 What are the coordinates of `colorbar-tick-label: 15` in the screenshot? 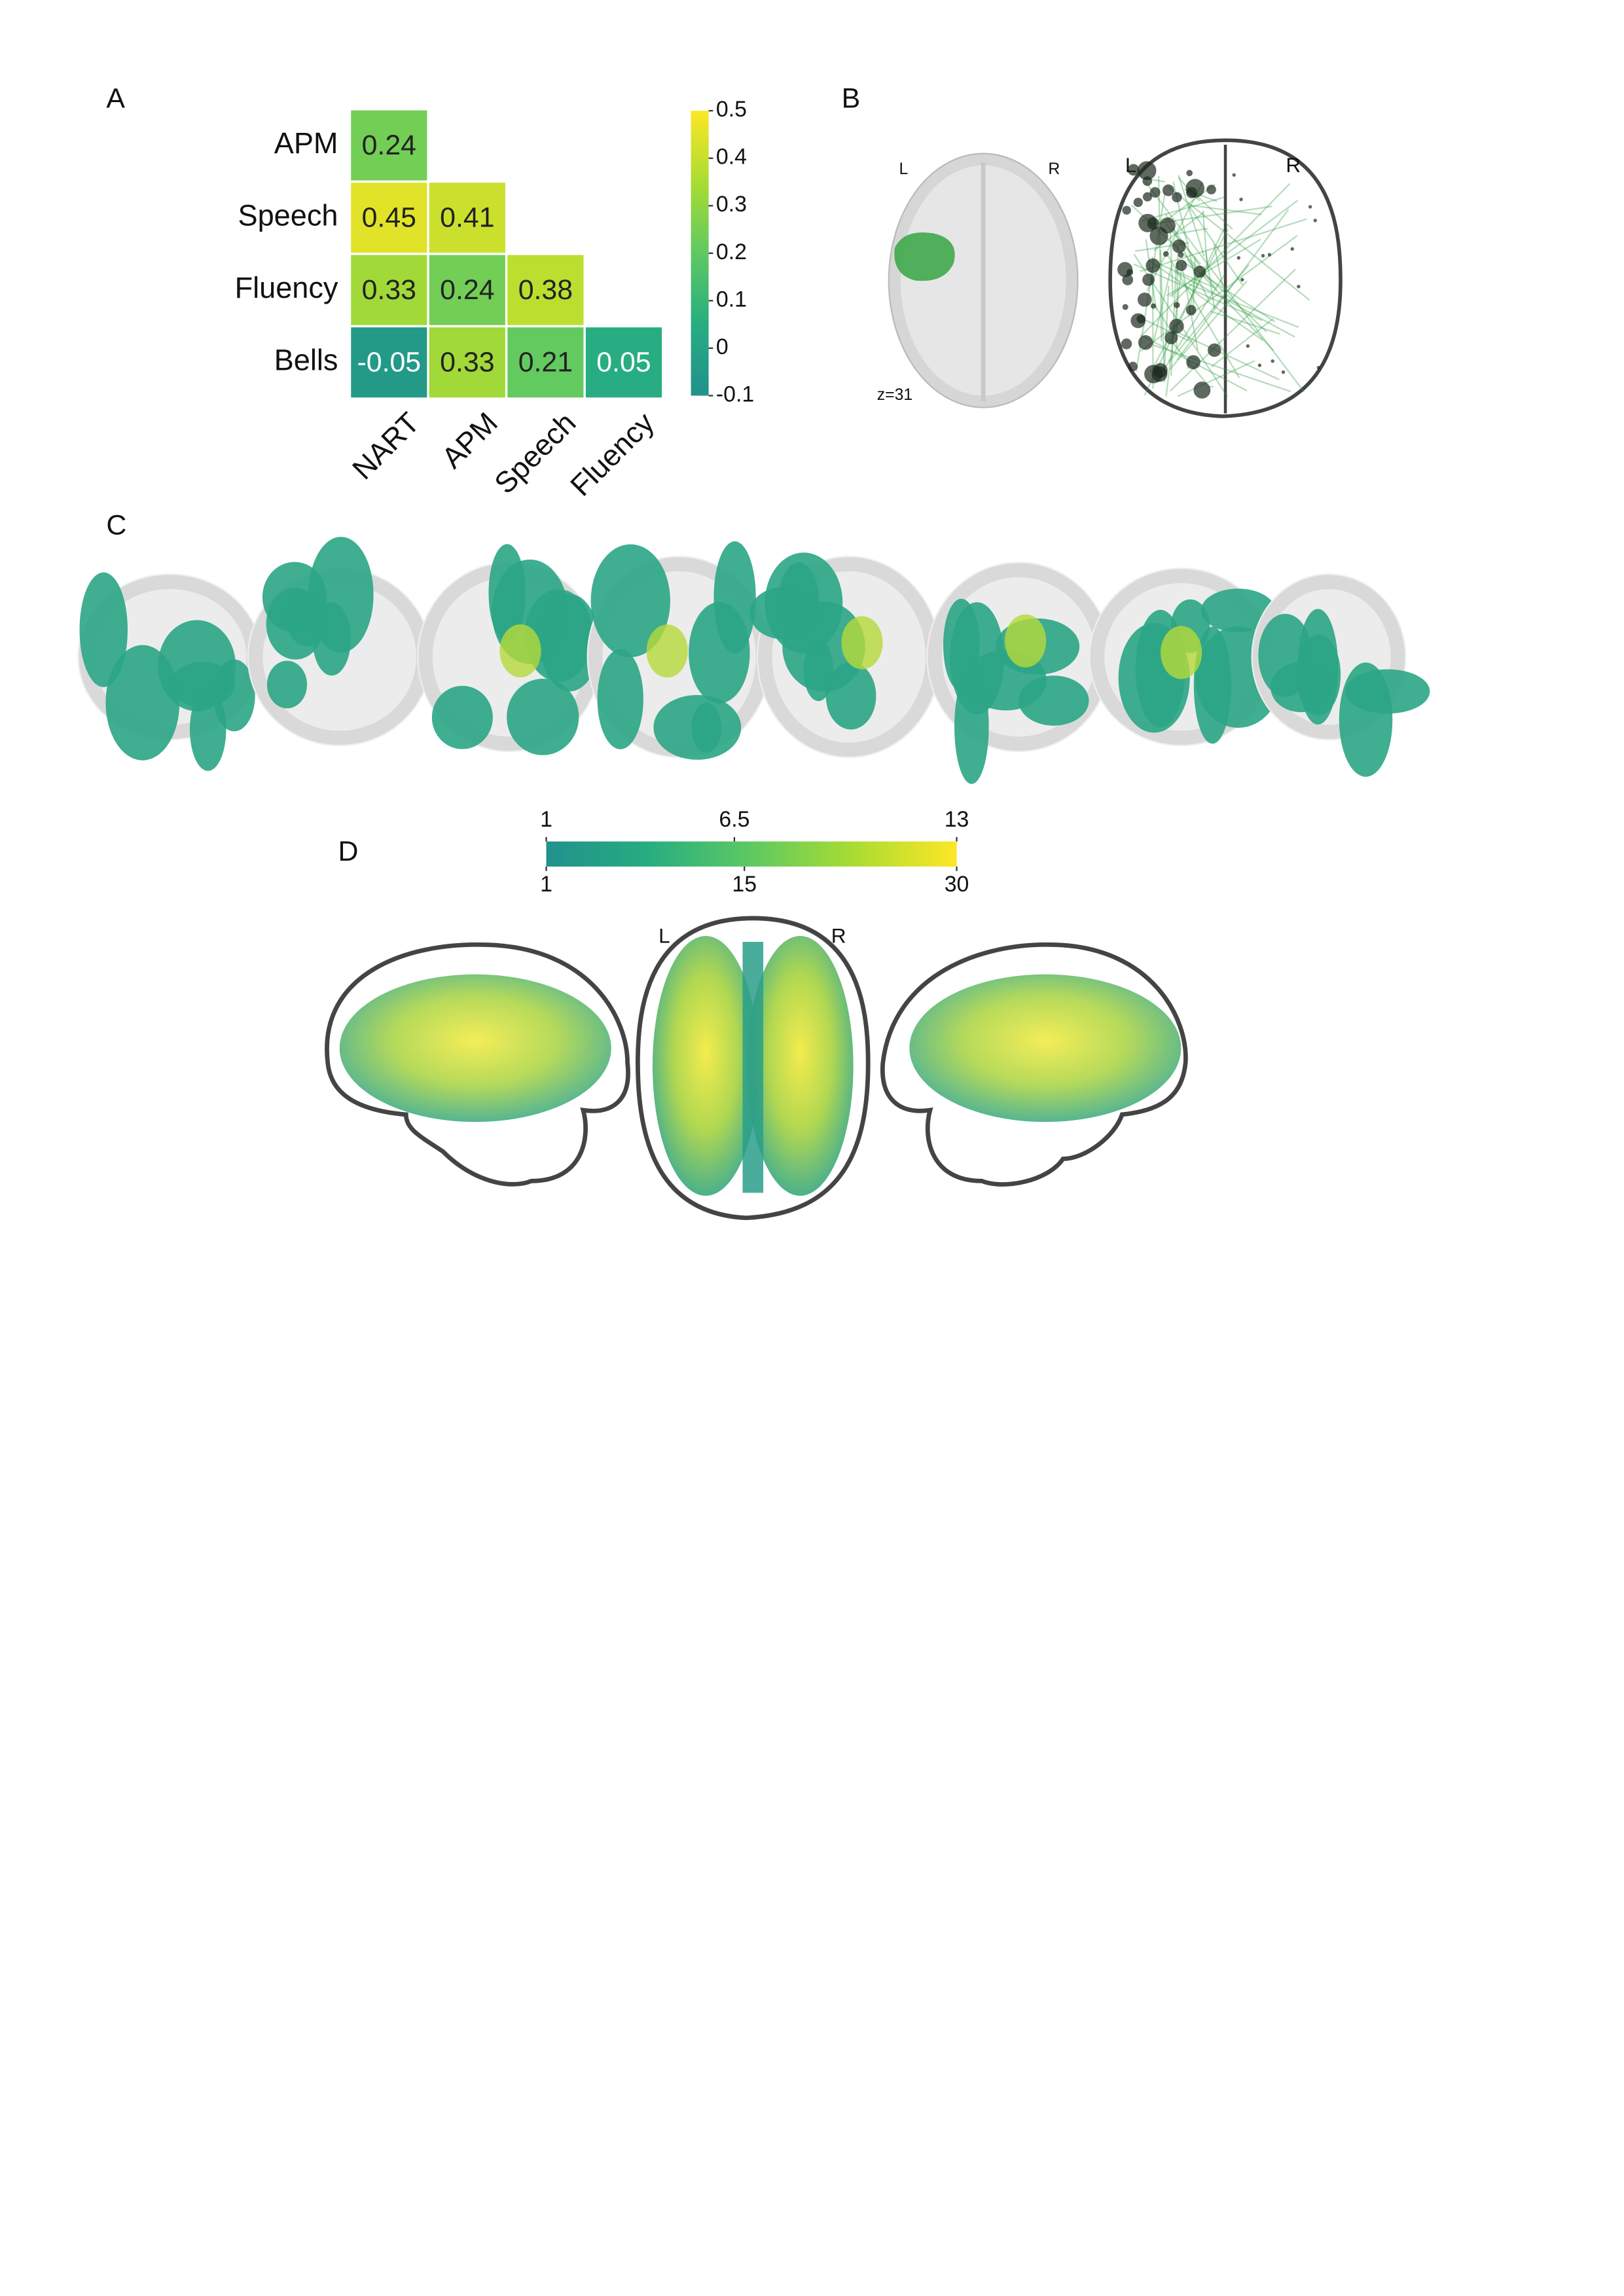 It's located at (744, 884).